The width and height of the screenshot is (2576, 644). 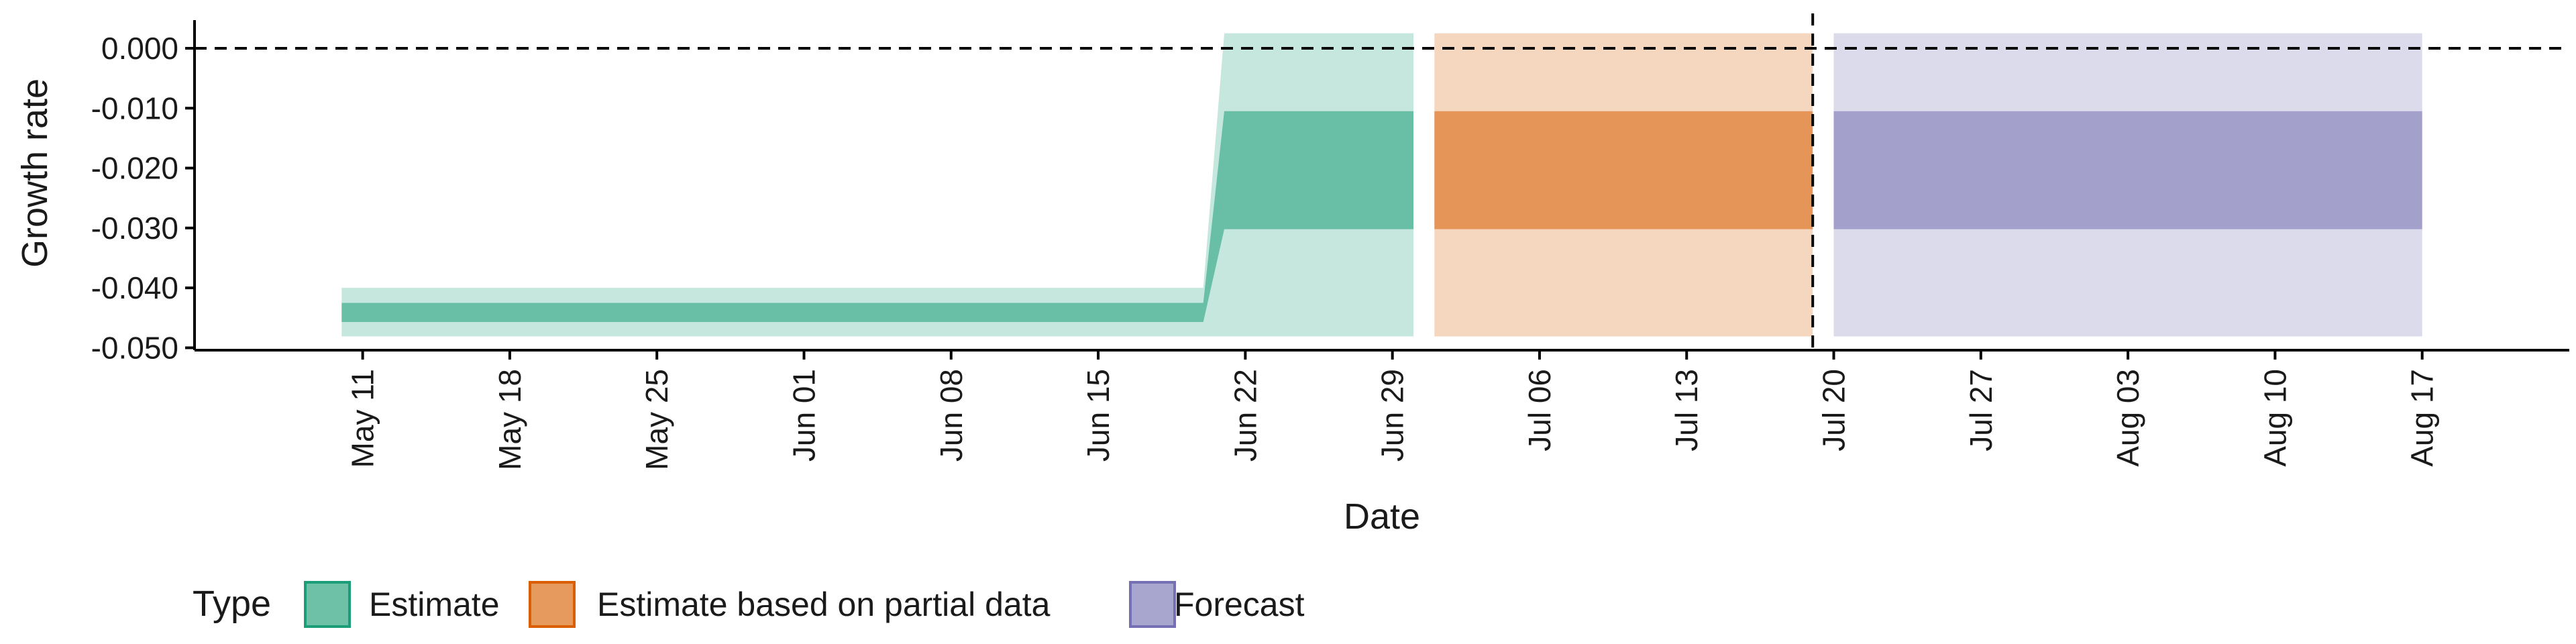 What do you see at coordinates (134, 287) in the screenshot?
I see `y-tick-label: -0.040` at bounding box center [134, 287].